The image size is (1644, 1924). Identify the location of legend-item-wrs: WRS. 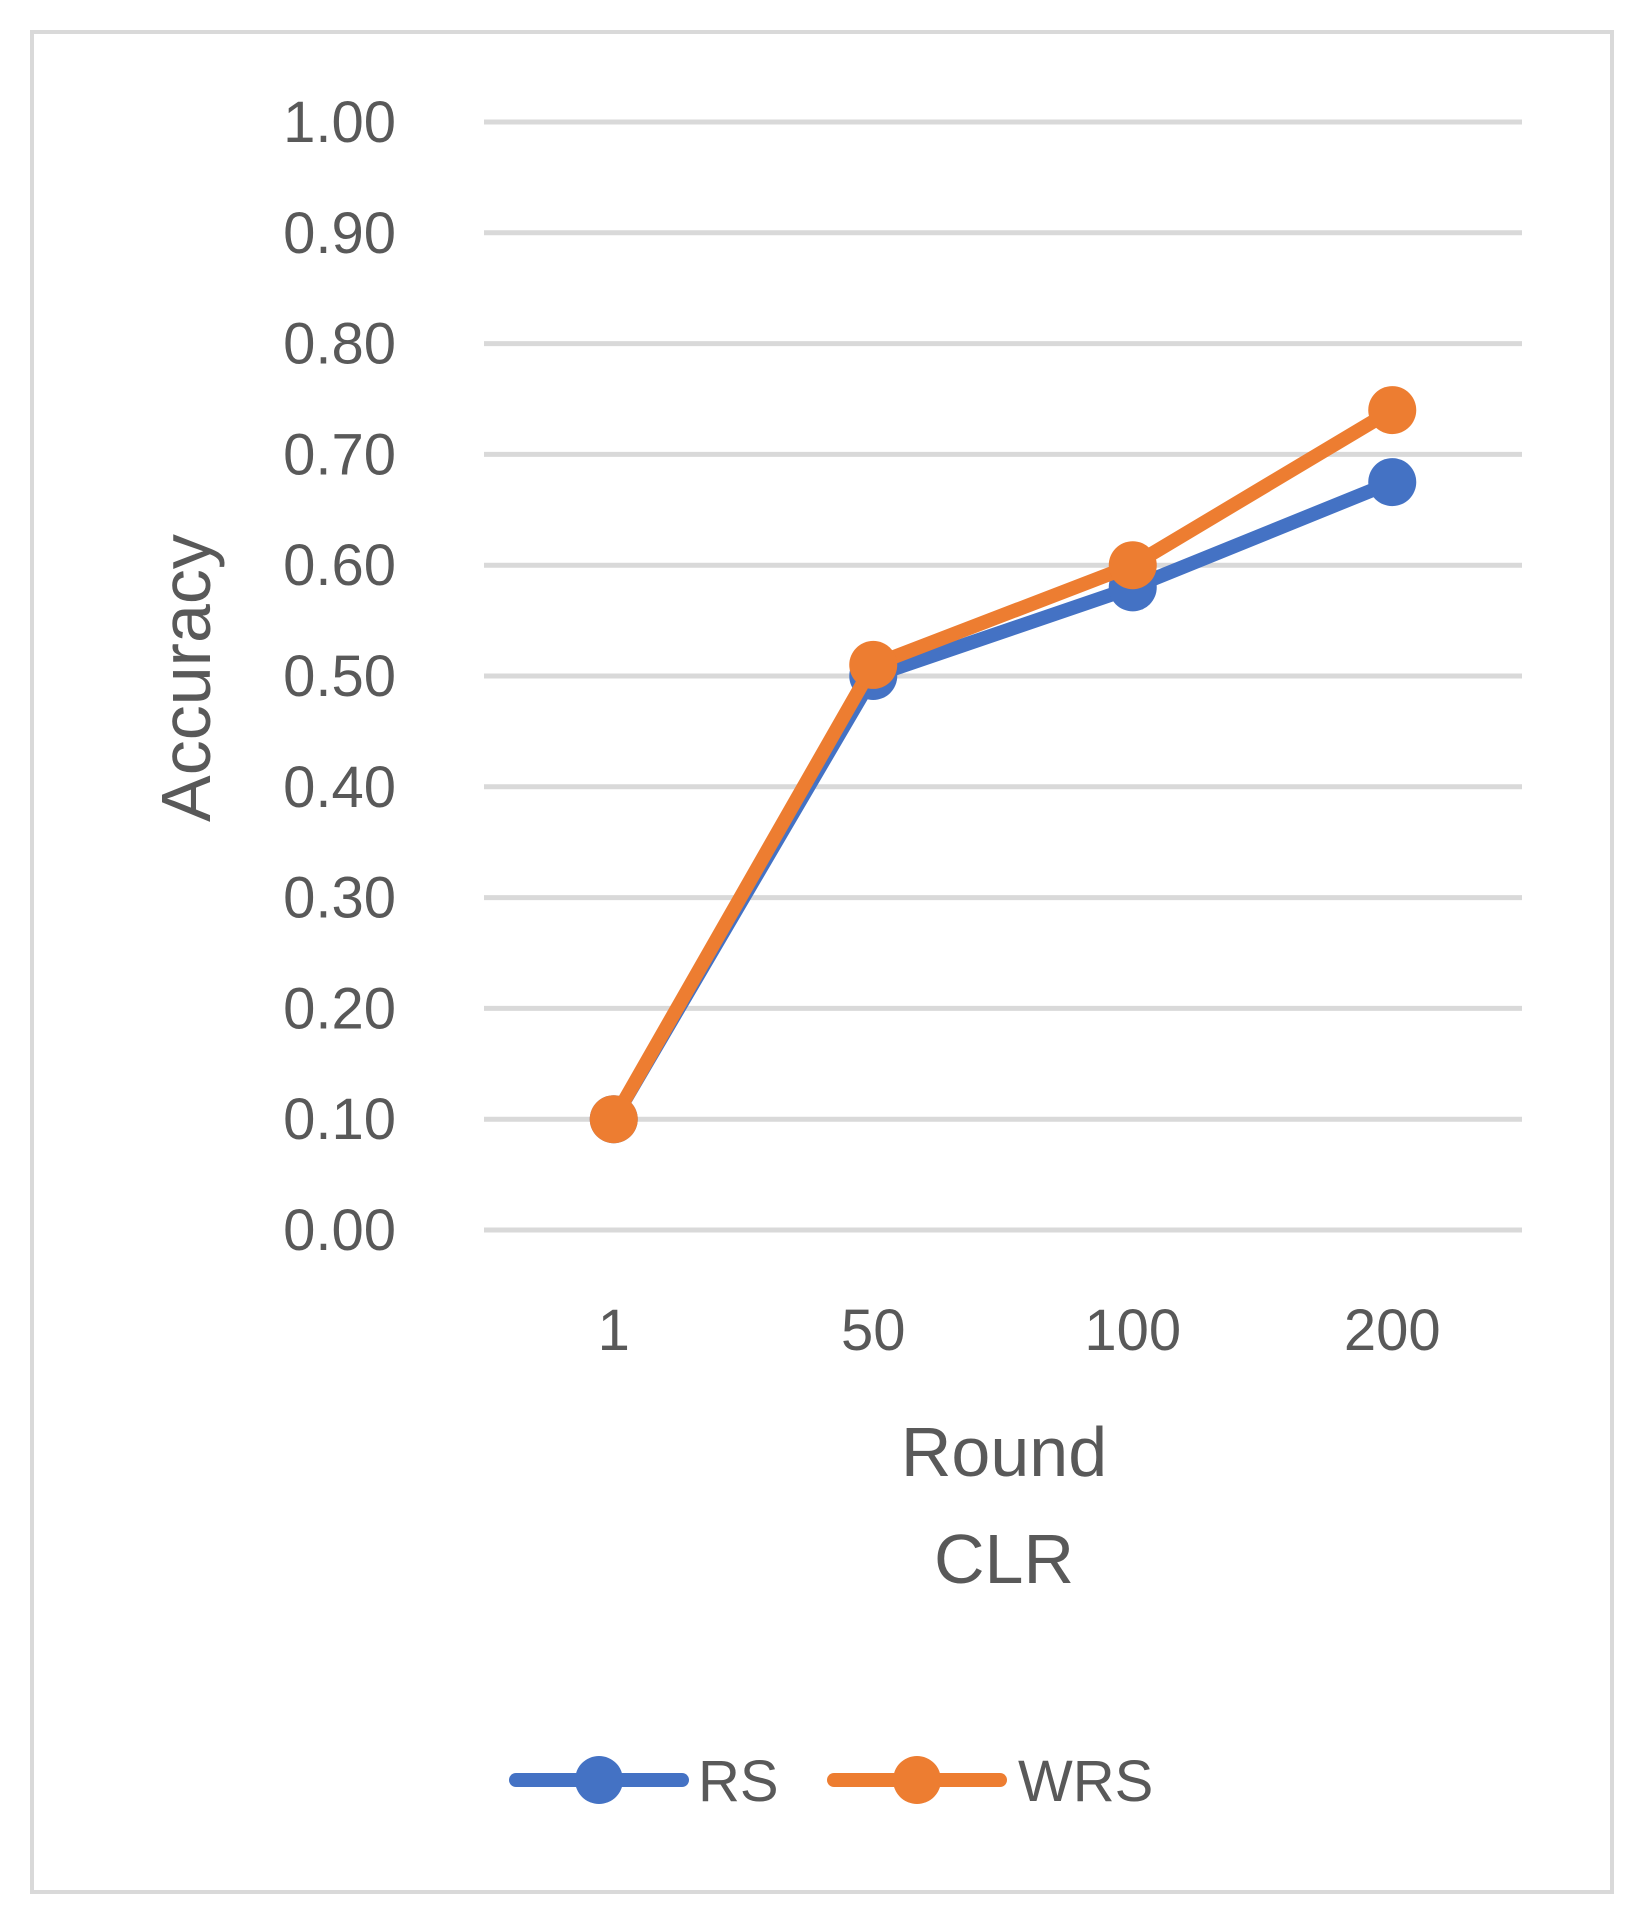
(990, 1781).